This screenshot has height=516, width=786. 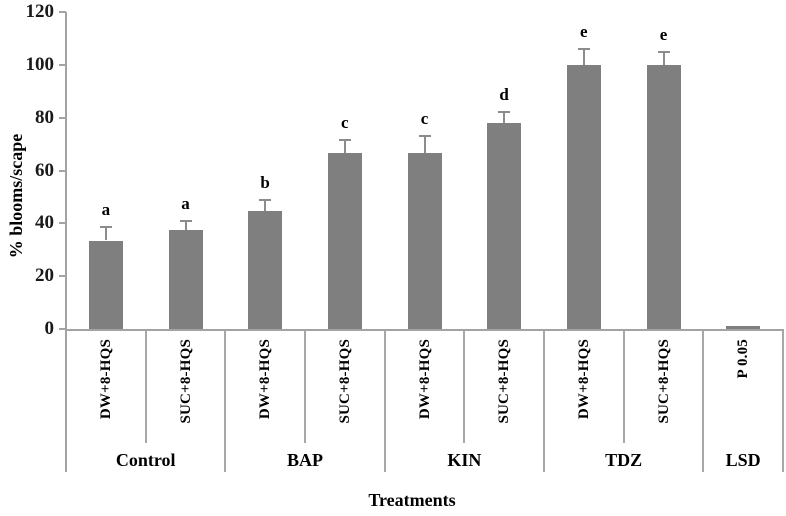 I want to click on y-tick-label-20: 20, so click(x=44, y=276).